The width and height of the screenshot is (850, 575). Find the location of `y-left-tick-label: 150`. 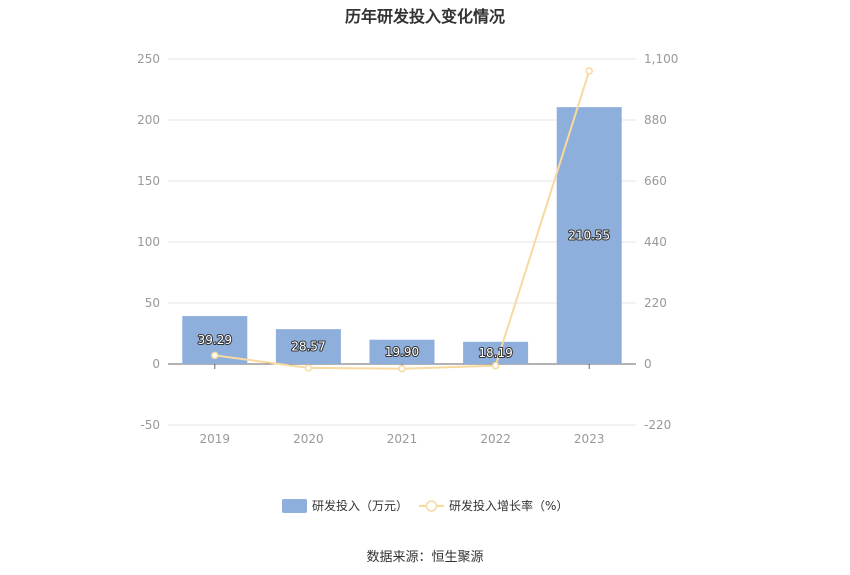

y-left-tick-label: 150 is located at coordinates (148, 181).